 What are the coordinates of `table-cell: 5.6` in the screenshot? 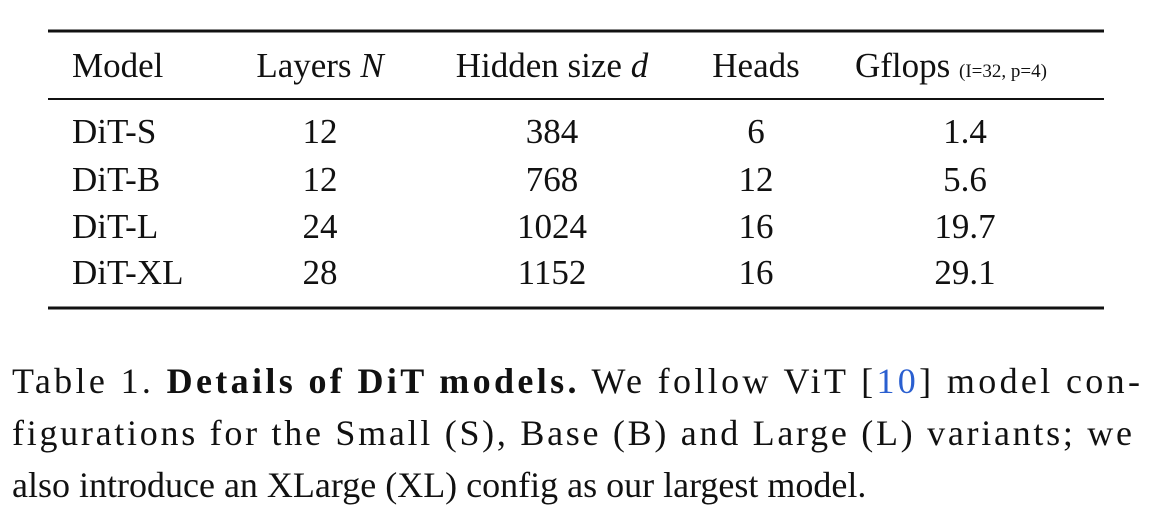 It's located at (965, 179).